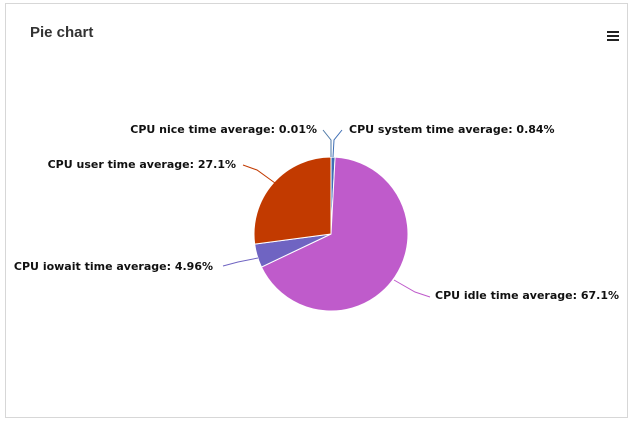  Describe the element at coordinates (259, 174) in the screenshot. I see `leader-line-user` at that location.